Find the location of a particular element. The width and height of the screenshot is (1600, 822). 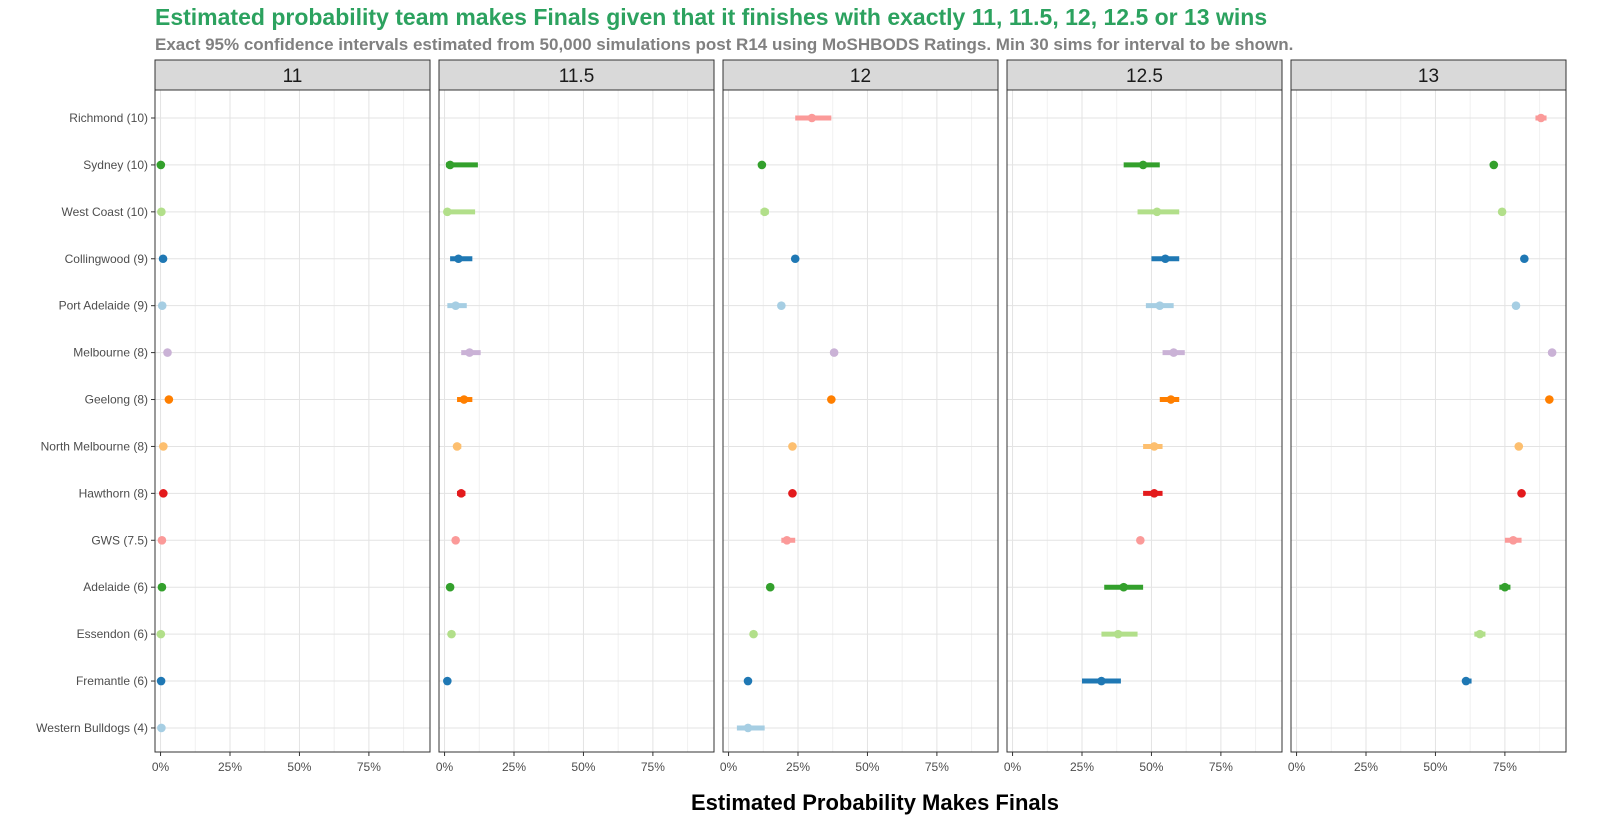

x-axis-label: Estimated Probability Makes Finals is located at coordinates (874, 802).